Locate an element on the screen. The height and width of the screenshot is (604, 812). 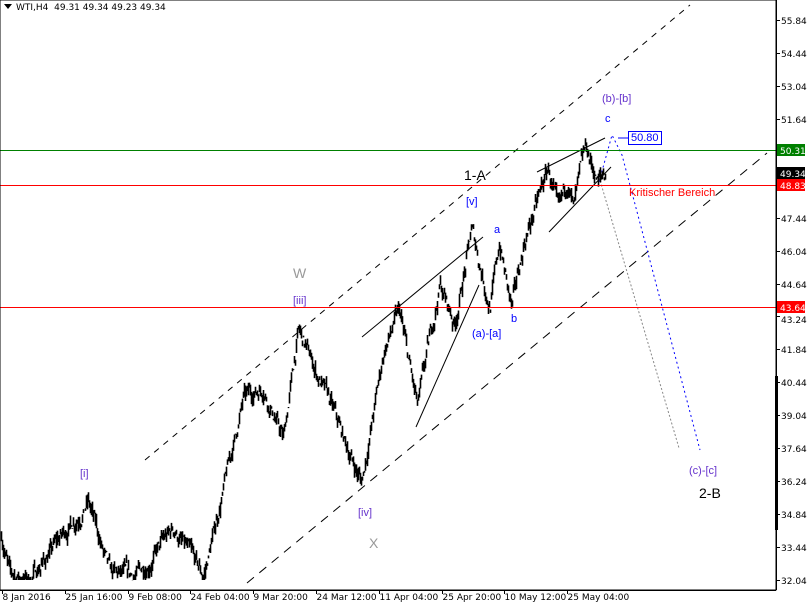
ohlc-values: 49.31 49.34 49.23 49.34 is located at coordinates (110, 8).